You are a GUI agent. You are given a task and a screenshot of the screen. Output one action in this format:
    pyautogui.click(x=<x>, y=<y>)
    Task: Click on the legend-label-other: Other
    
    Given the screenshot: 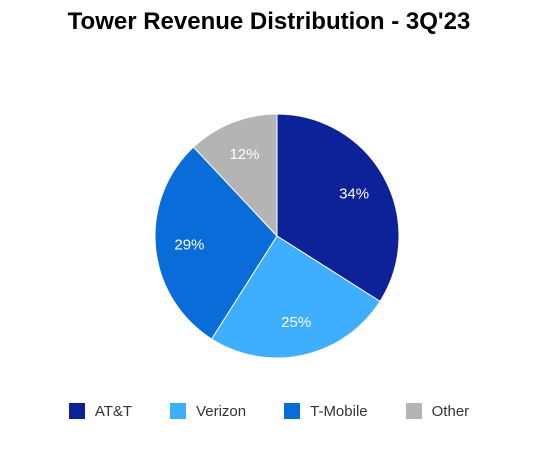 What is the action you would take?
    pyautogui.click(x=450, y=411)
    